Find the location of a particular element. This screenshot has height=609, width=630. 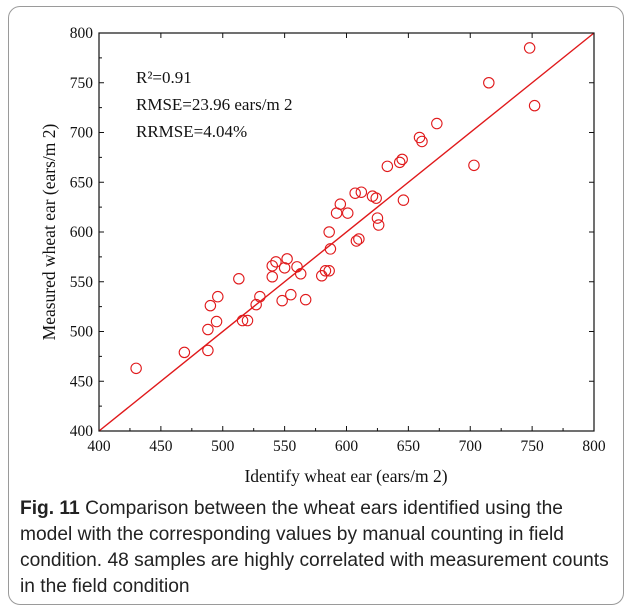

y-tick-label: 550 is located at coordinates (82, 282).